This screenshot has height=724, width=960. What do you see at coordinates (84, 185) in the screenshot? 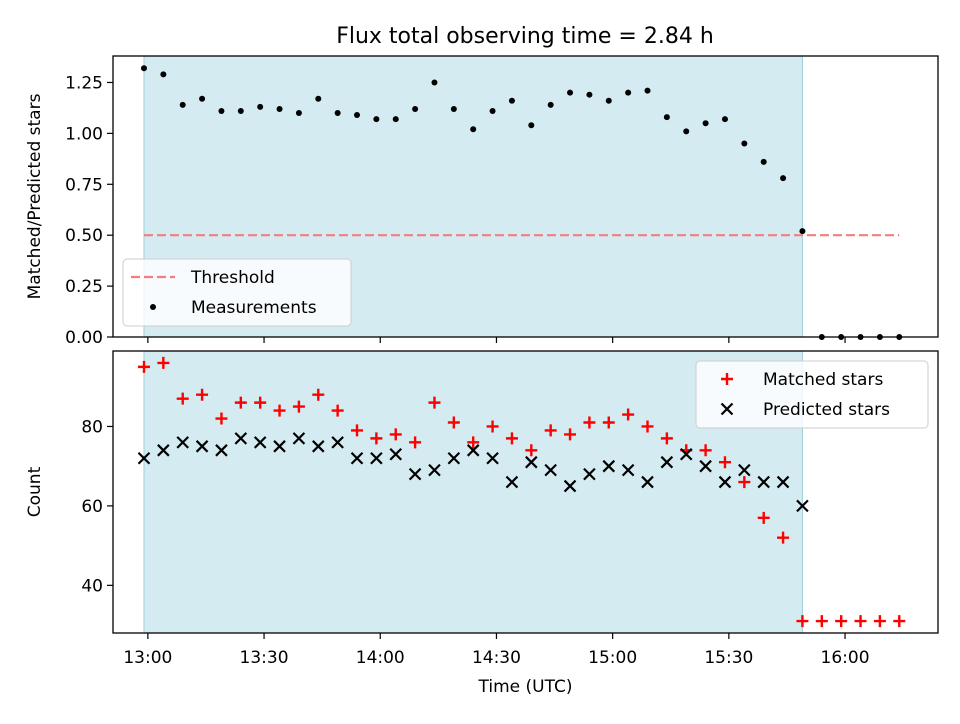
I see `y-tick-label: 0.75` at bounding box center [84, 185].